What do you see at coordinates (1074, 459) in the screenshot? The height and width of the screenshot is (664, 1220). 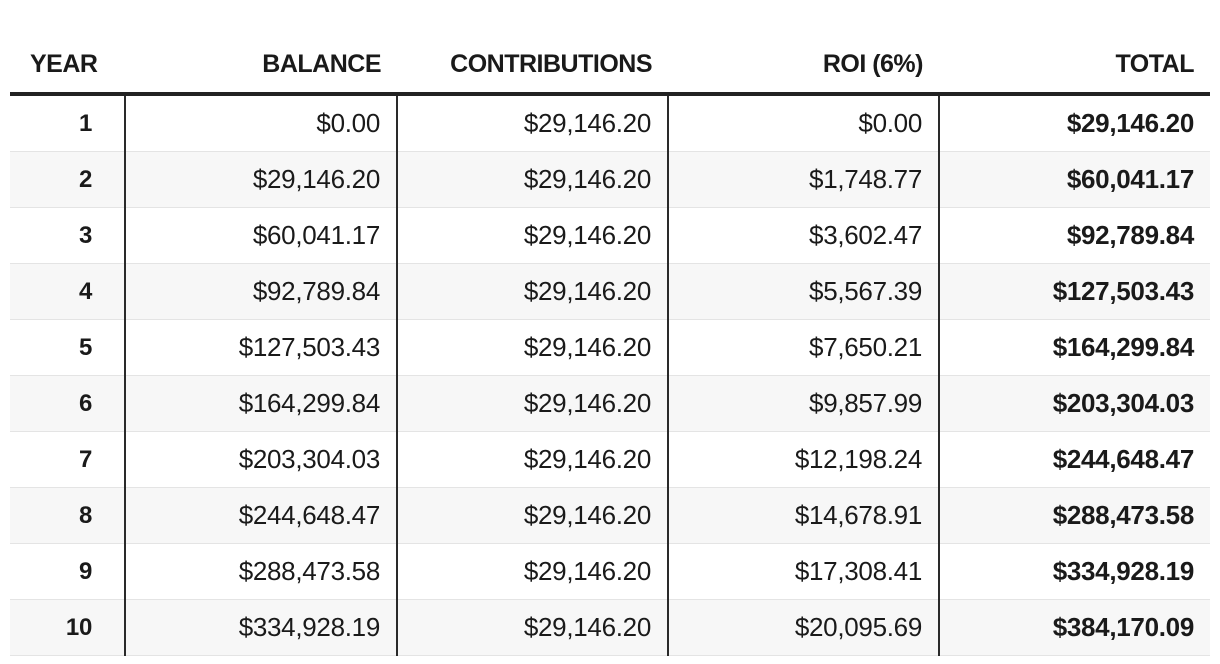 I see `cell-total: $244,648.47` at bounding box center [1074, 459].